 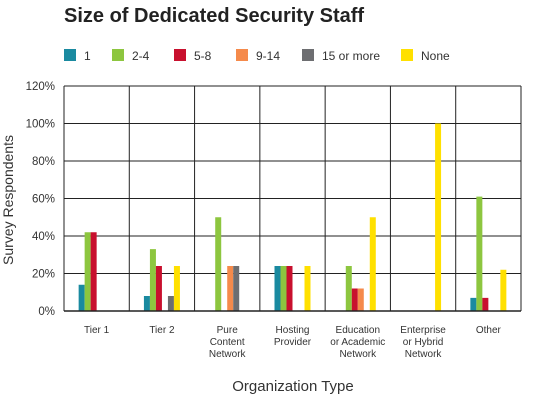 I want to click on x-tick-label: Pure Content Network, so click(x=228, y=342).